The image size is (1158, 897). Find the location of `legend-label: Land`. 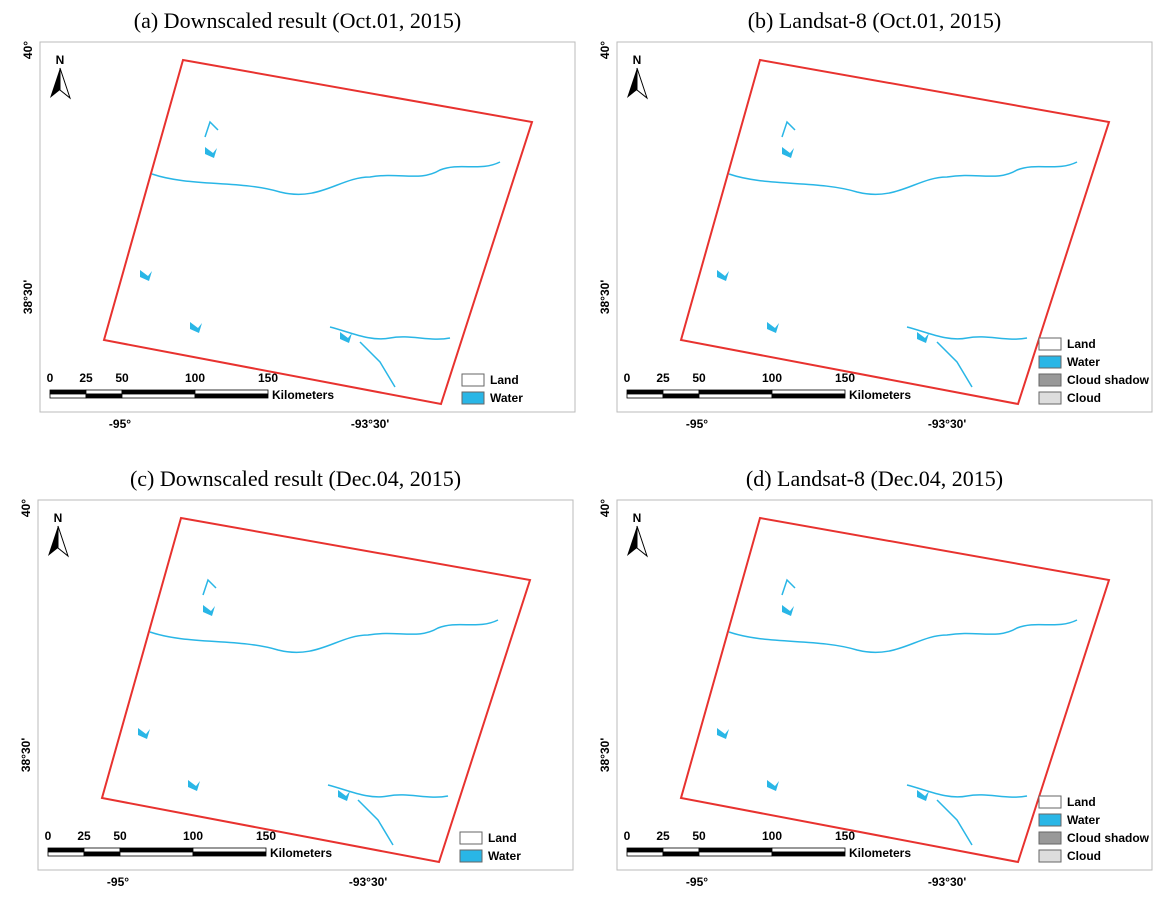

legend-label: Land is located at coordinates (1081, 344).